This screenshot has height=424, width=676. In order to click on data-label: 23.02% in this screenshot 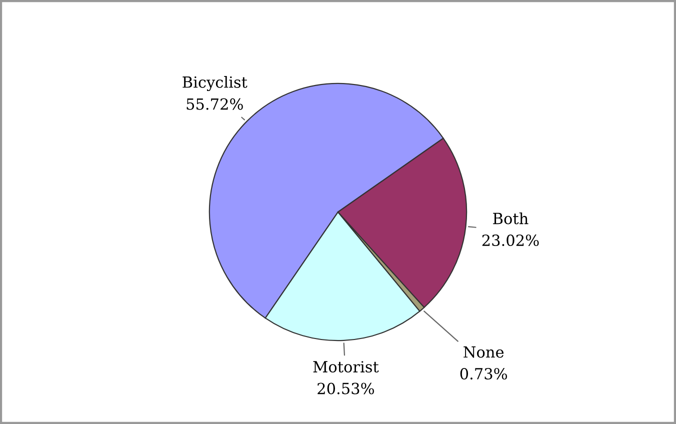, I will do `click(510, 240)`.